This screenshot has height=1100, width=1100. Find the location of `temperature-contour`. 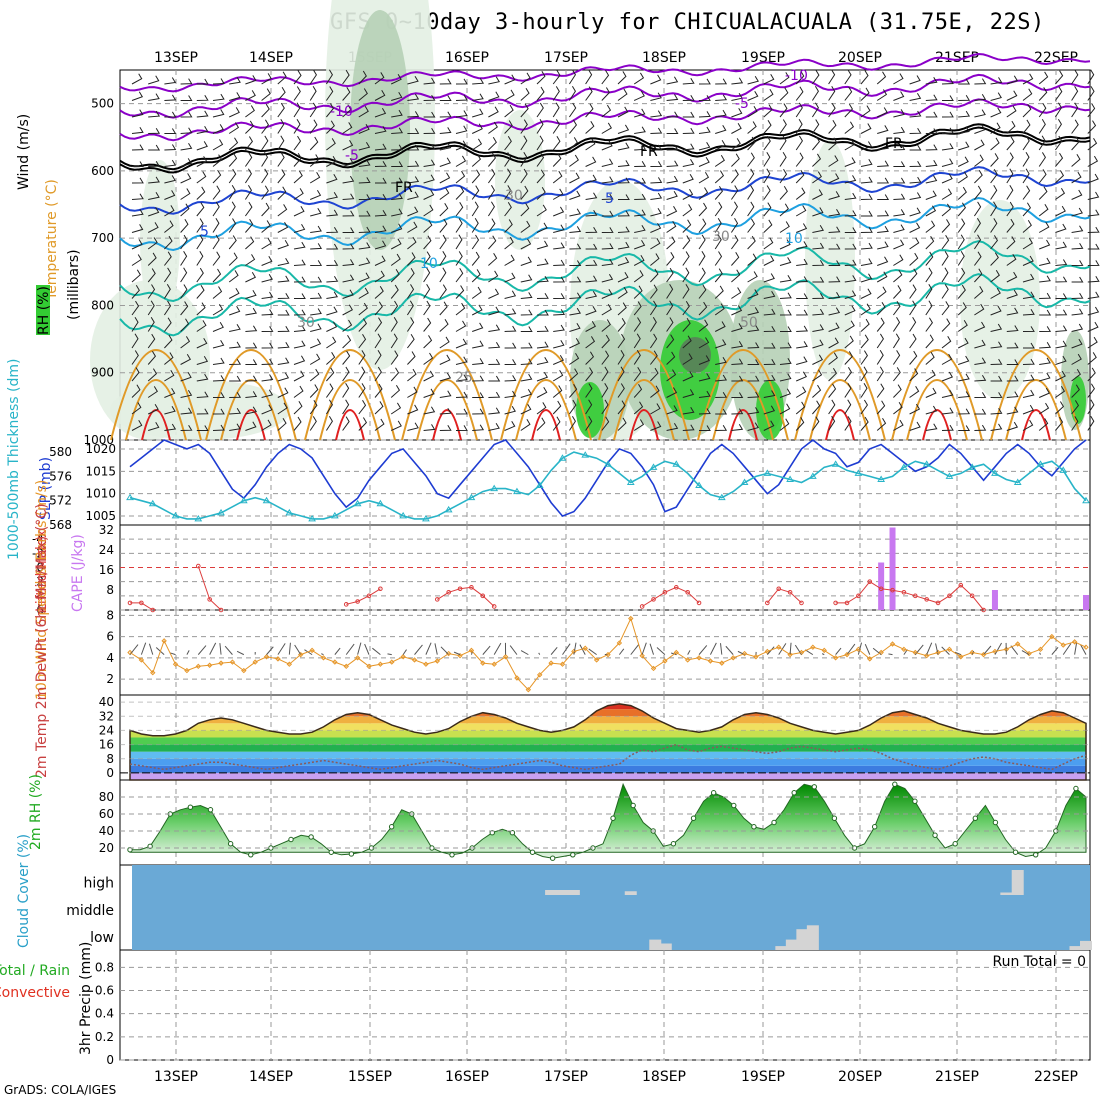

temperature-contour is located at coordinates (605, 224).